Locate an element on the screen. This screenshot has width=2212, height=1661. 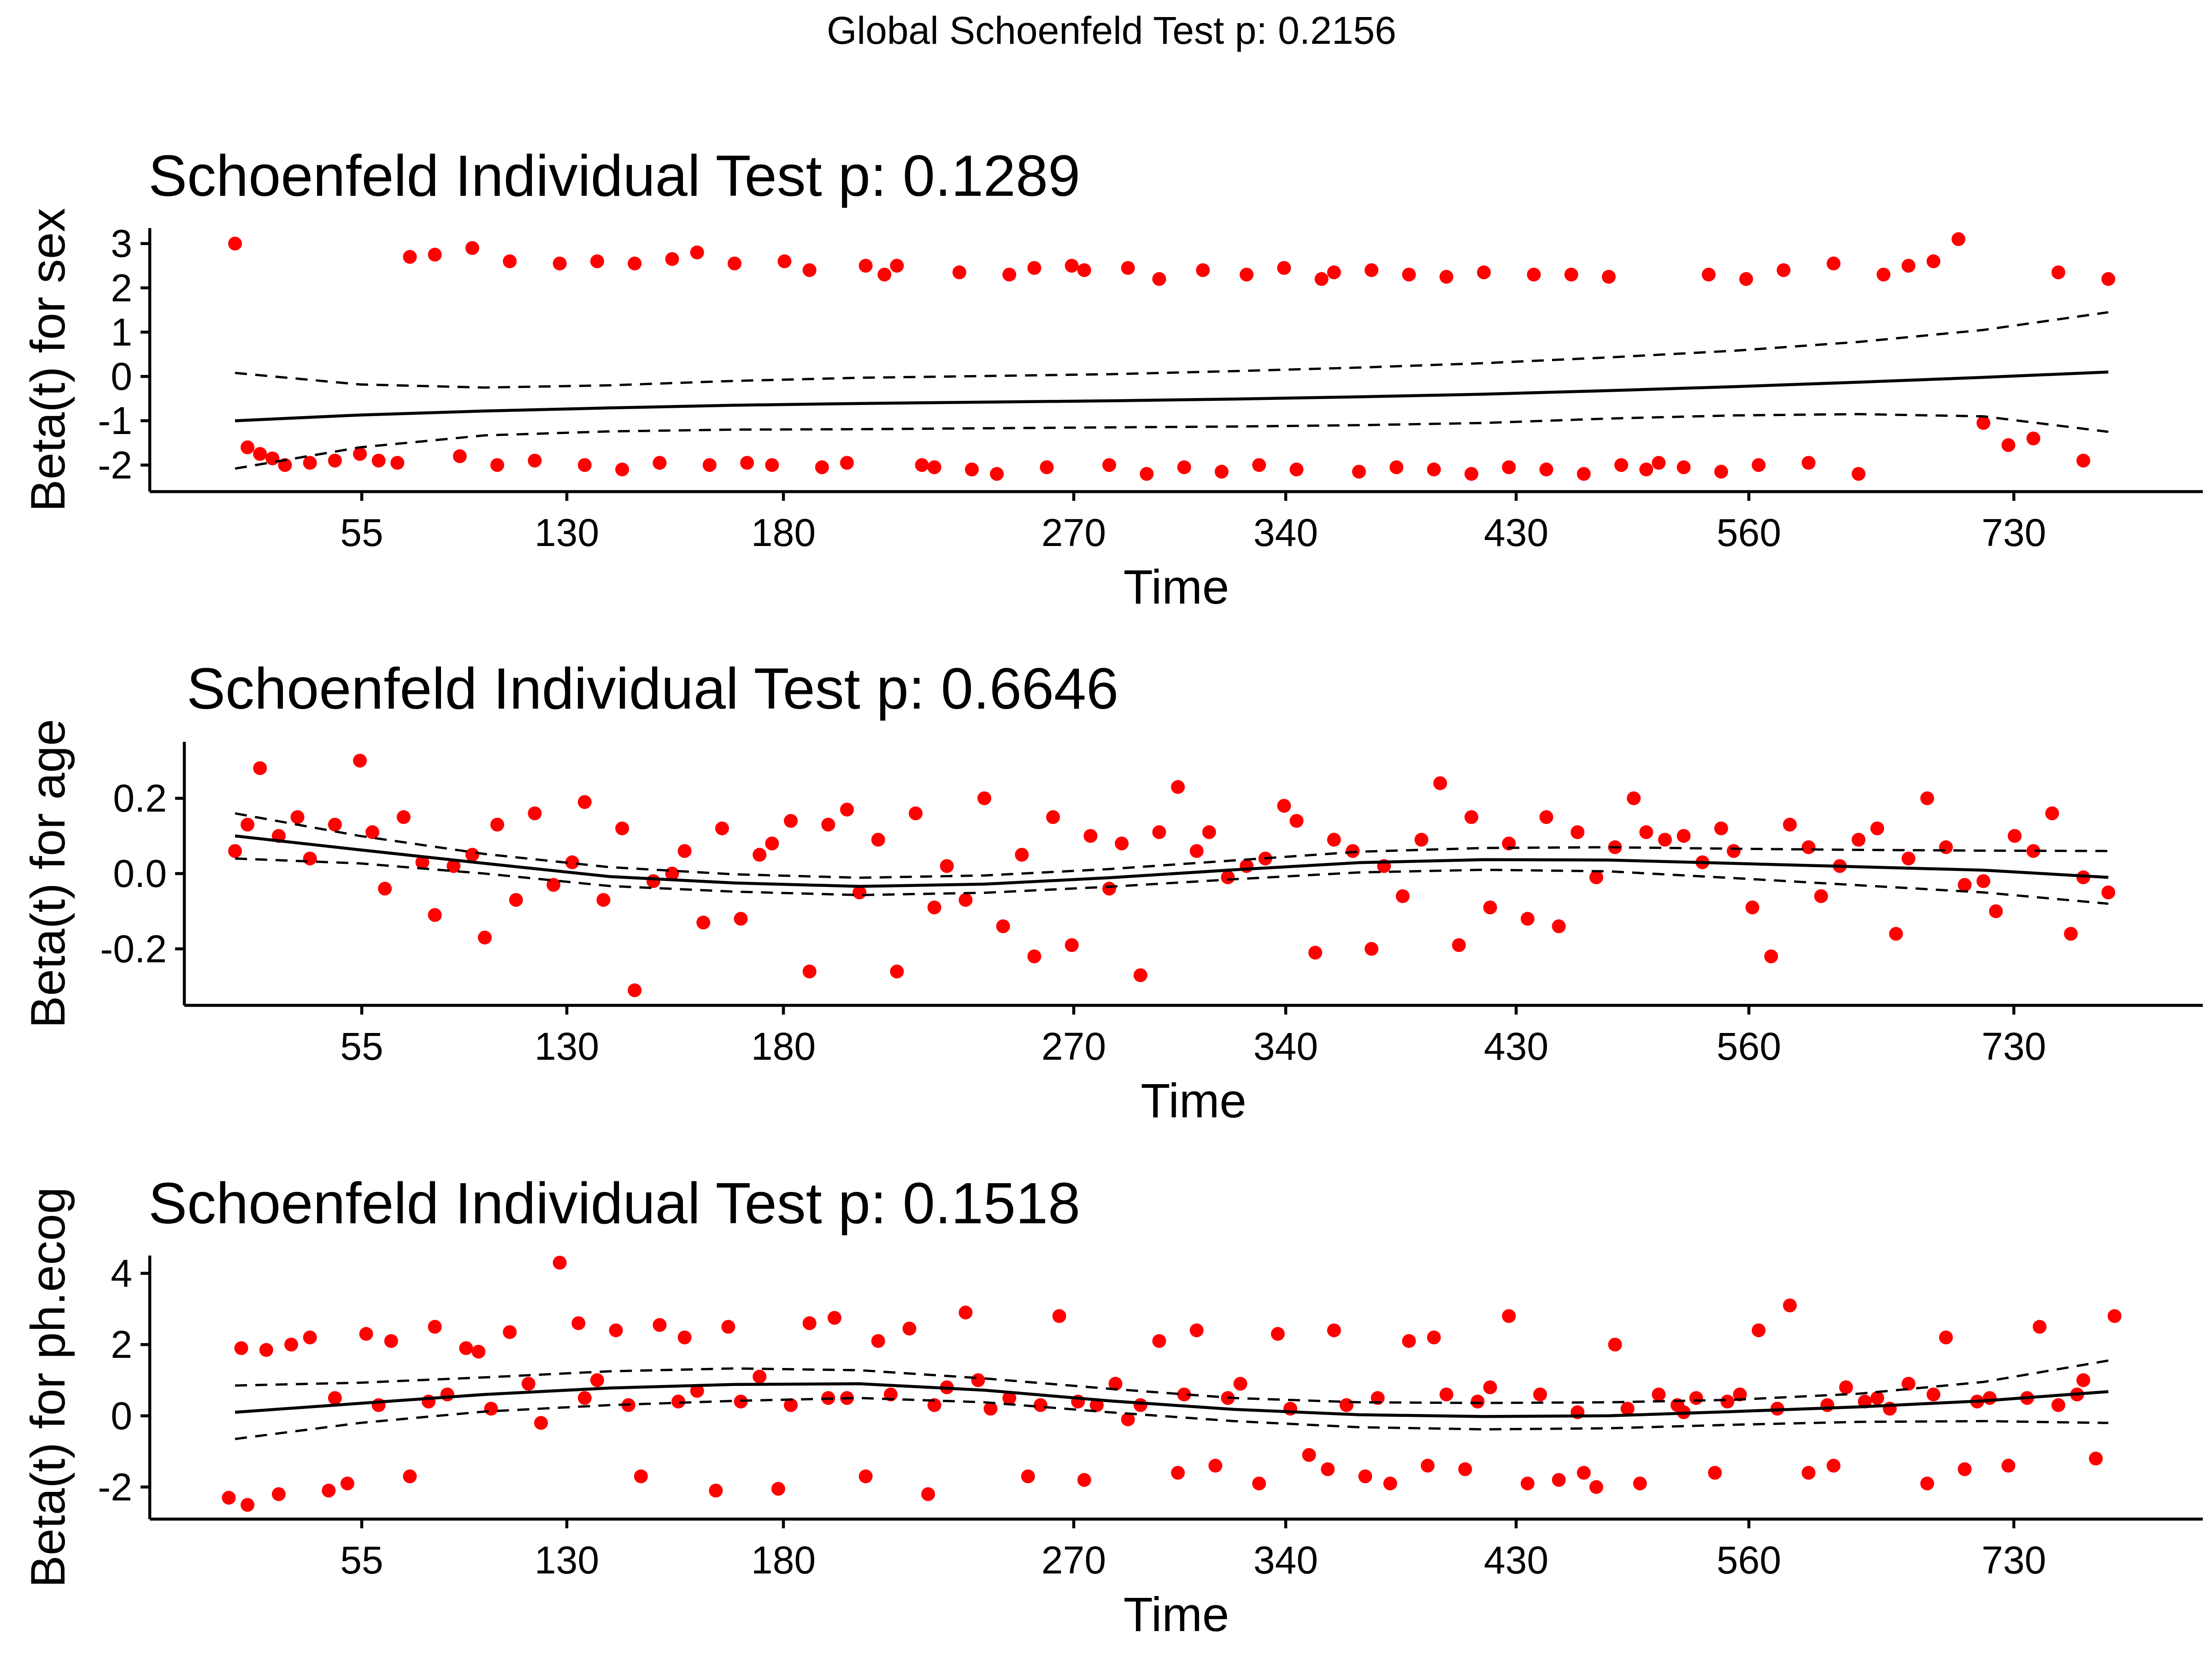
ci-lower-line is located at coordinates (1172, 881).